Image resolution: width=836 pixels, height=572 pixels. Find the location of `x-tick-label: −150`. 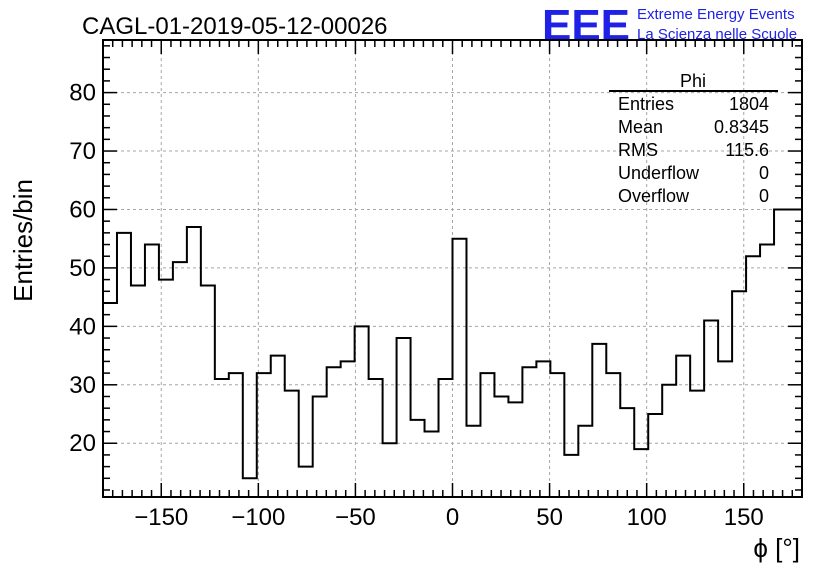

x-tick-label: −150 is located at coordinates (161, 517).